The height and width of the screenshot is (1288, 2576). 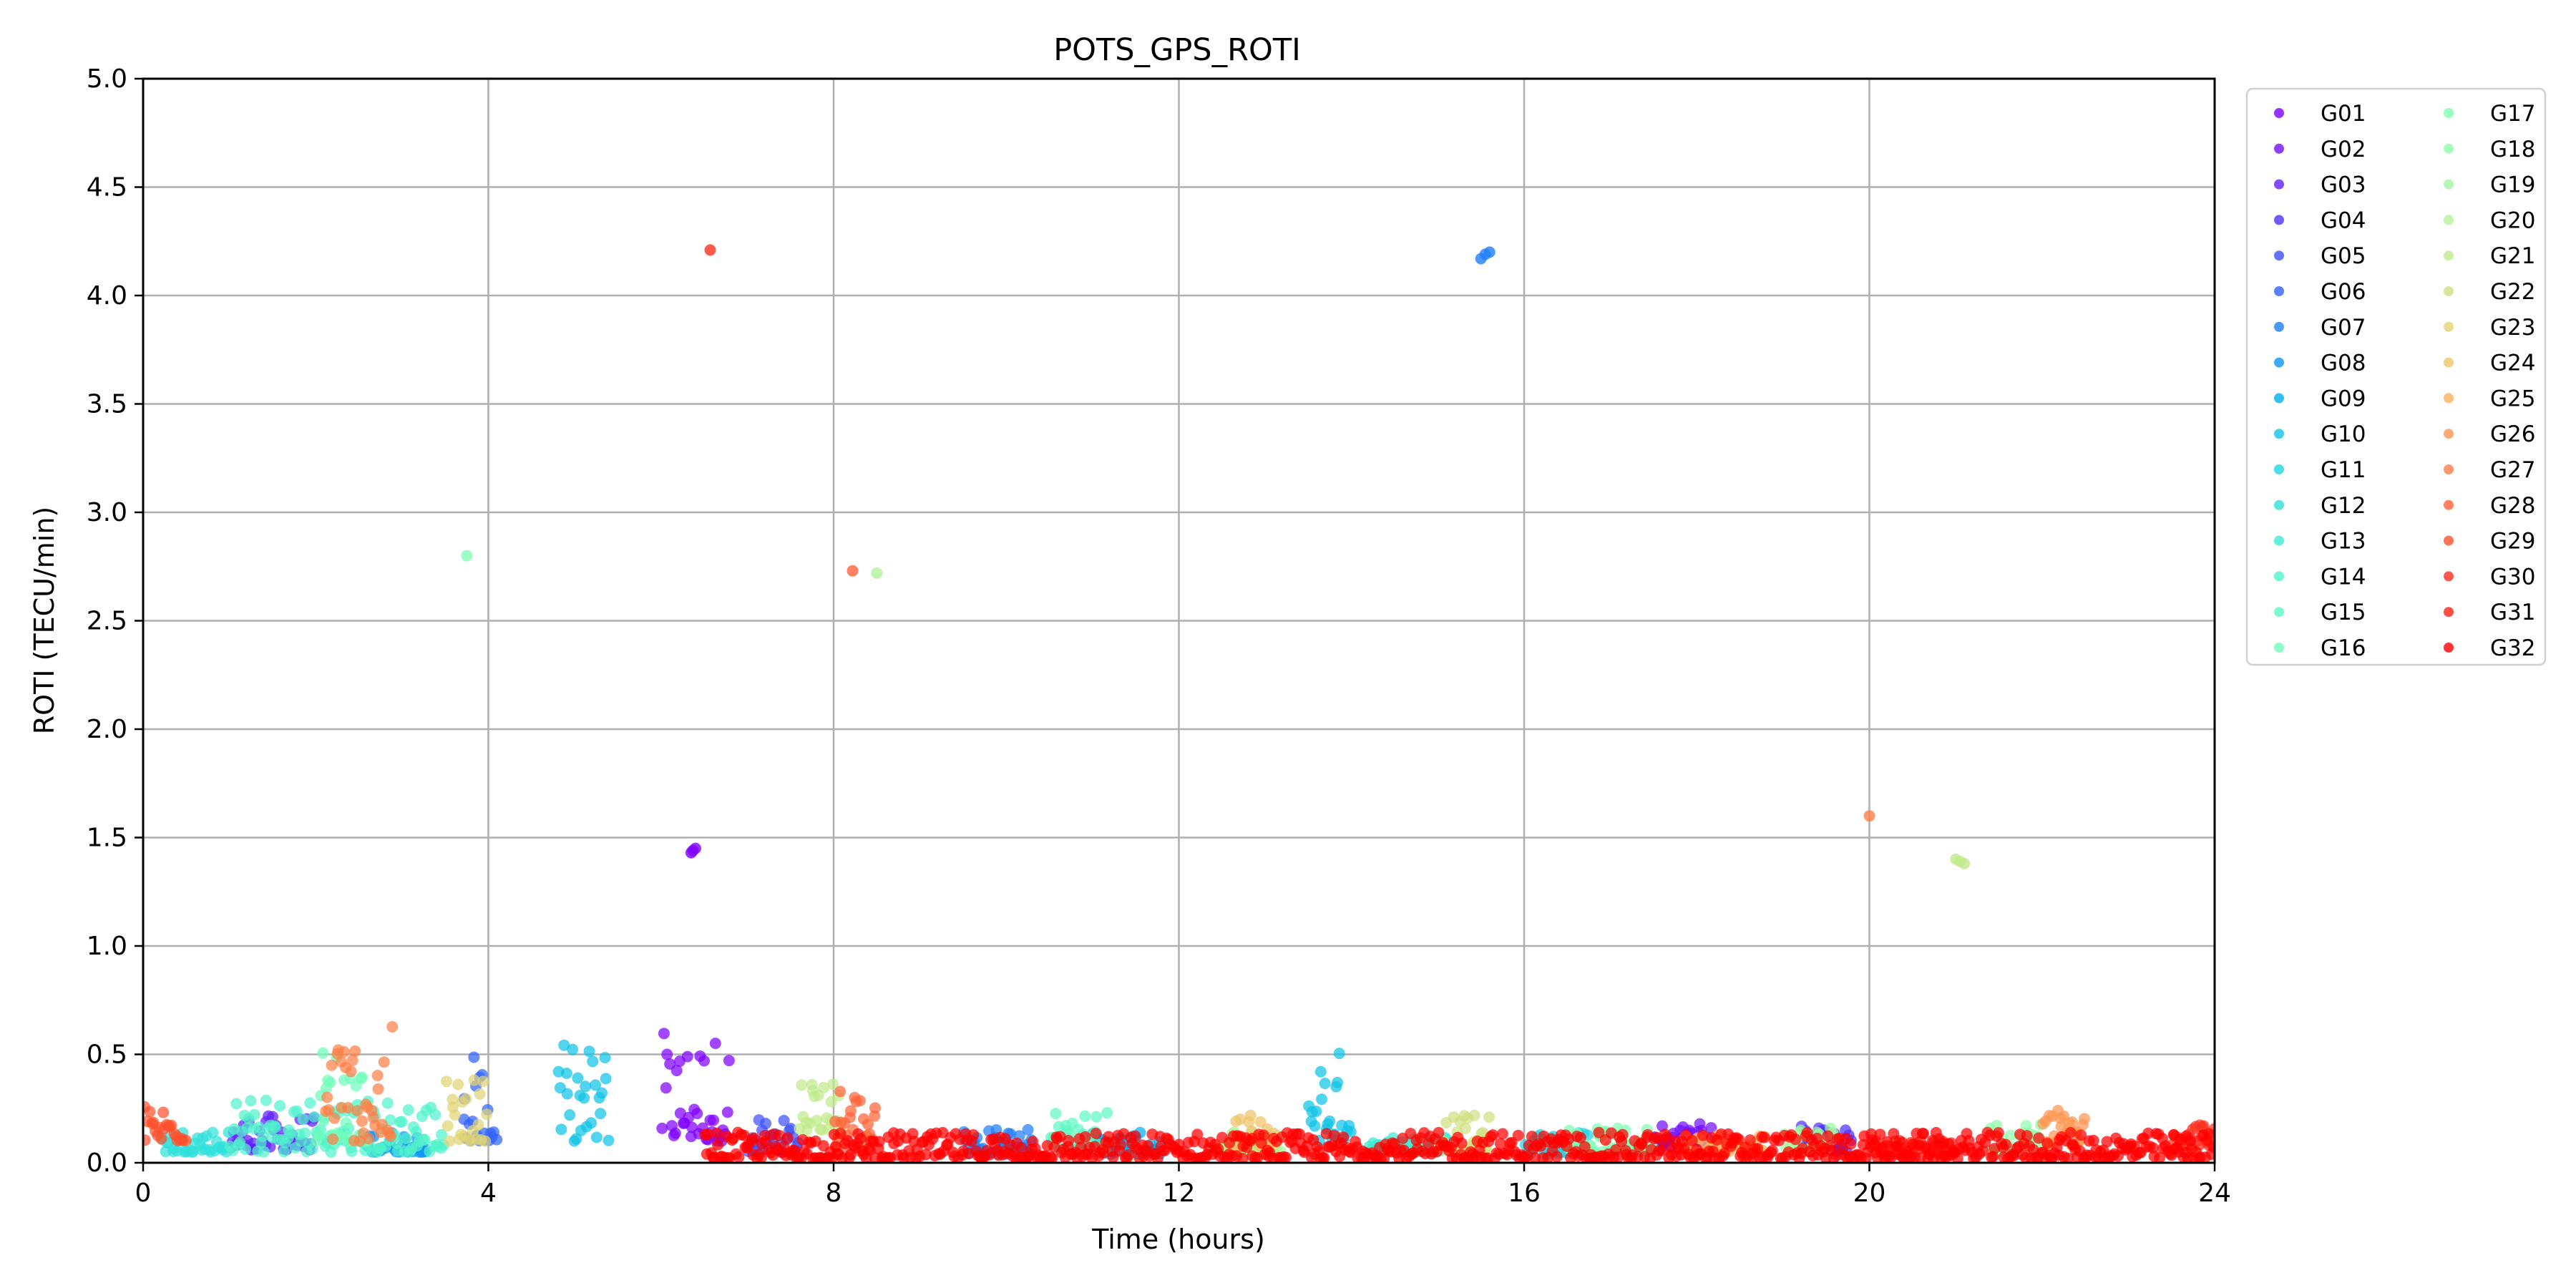 I want to click on legend-label: G16, so click(x=2343, y=648).